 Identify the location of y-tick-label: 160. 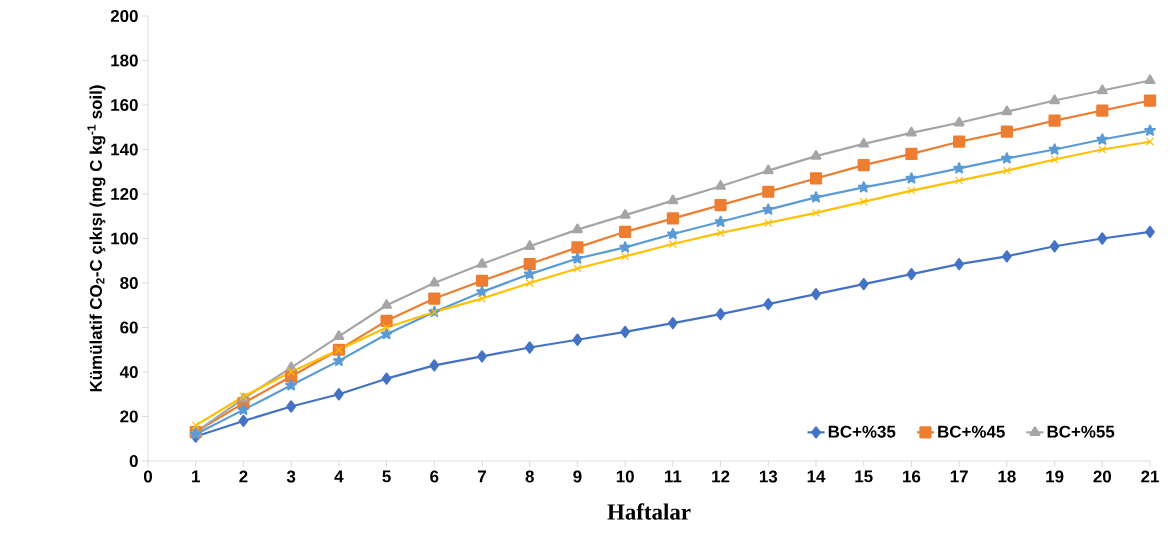
(124, 105).